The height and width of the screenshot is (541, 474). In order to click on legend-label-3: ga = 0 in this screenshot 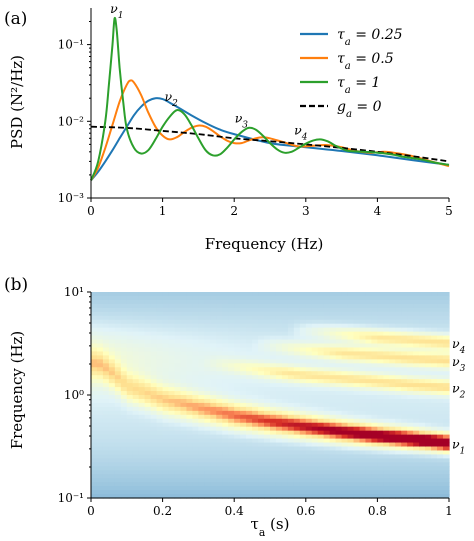, I will do `click(359, 109)`.